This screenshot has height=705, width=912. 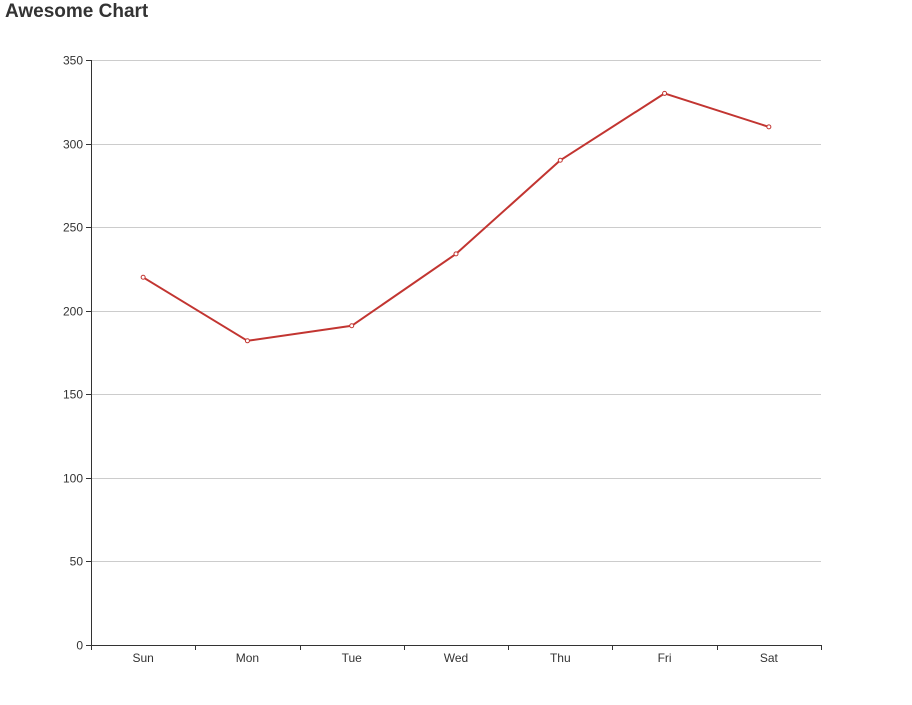 What do you see at coordinates (77, 11) in the screenshot?
I see `chart-title: Awesome Chart` at bounding box center [77, 11].